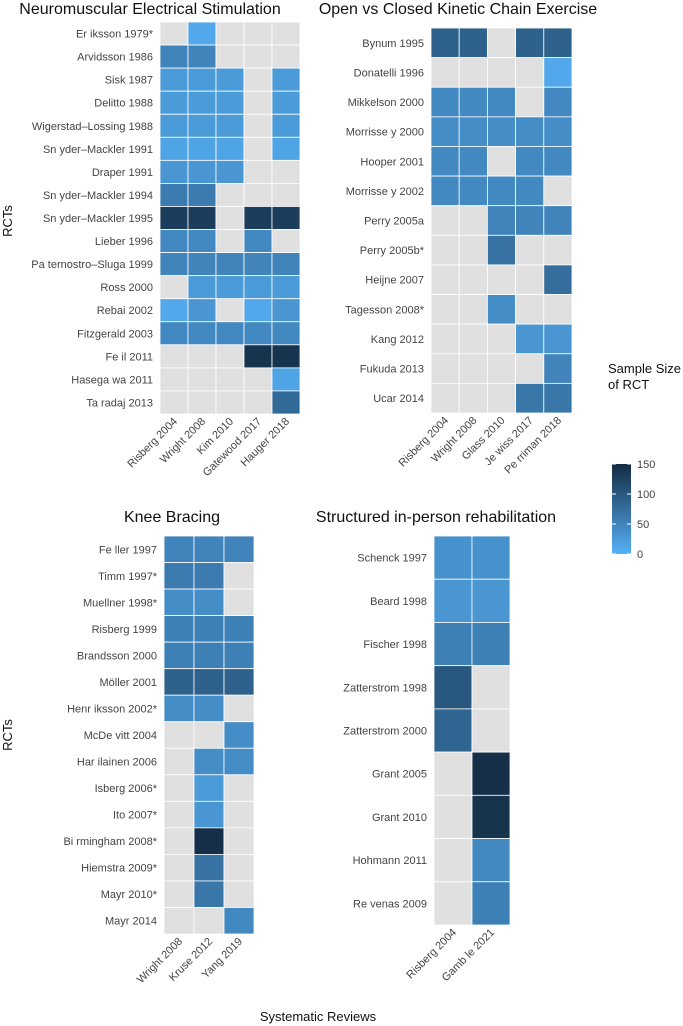  What do you see at coordinates (436, 517) in the screenshot?
I see `panel-rehabilitation-title: Structured in-person rehabilitation` at bounding box center [436, 517].